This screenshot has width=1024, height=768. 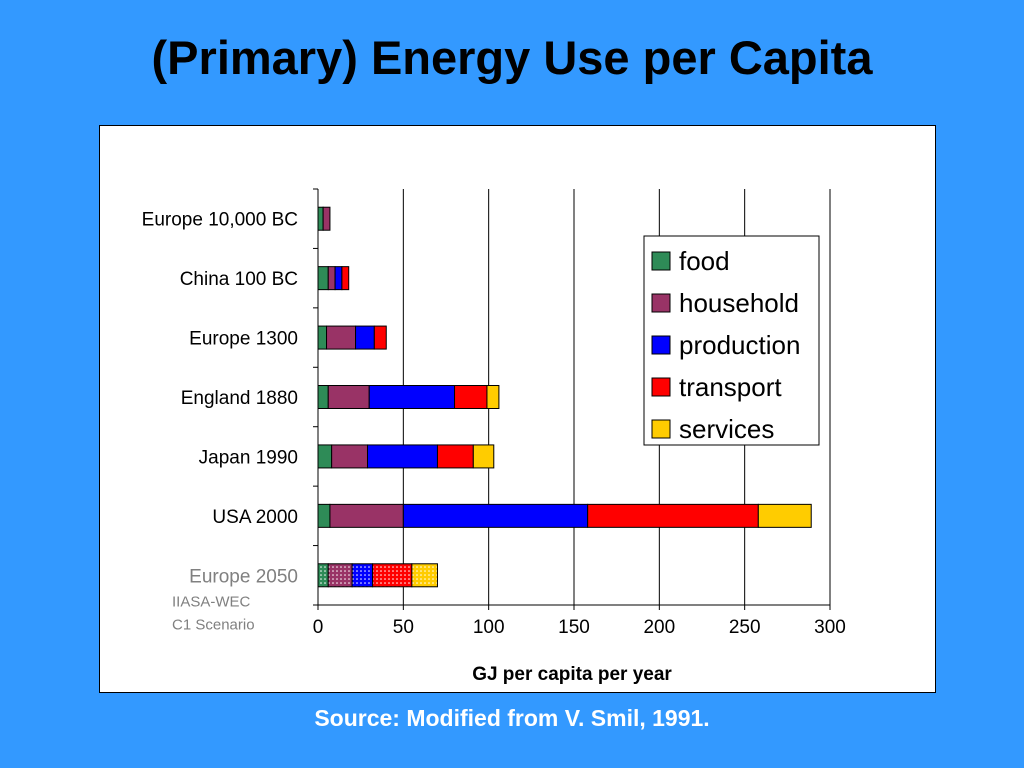 What do you see at coordinates (739, 303) in the screenshot?
I see `legend-label-household: household` at bounding box center [739, 303].